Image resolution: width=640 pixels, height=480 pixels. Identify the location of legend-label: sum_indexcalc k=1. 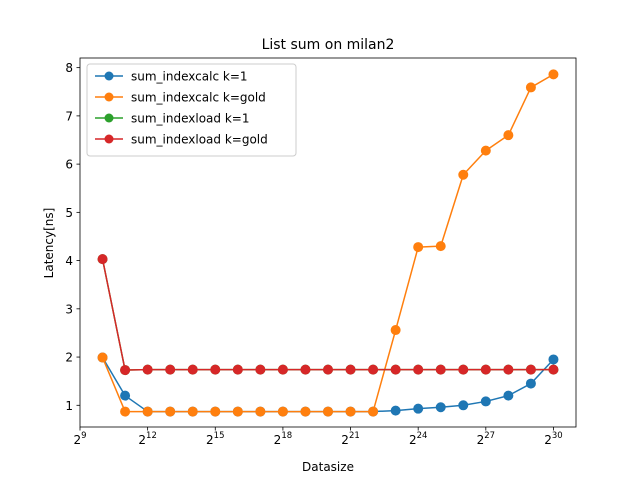
(189, 77).